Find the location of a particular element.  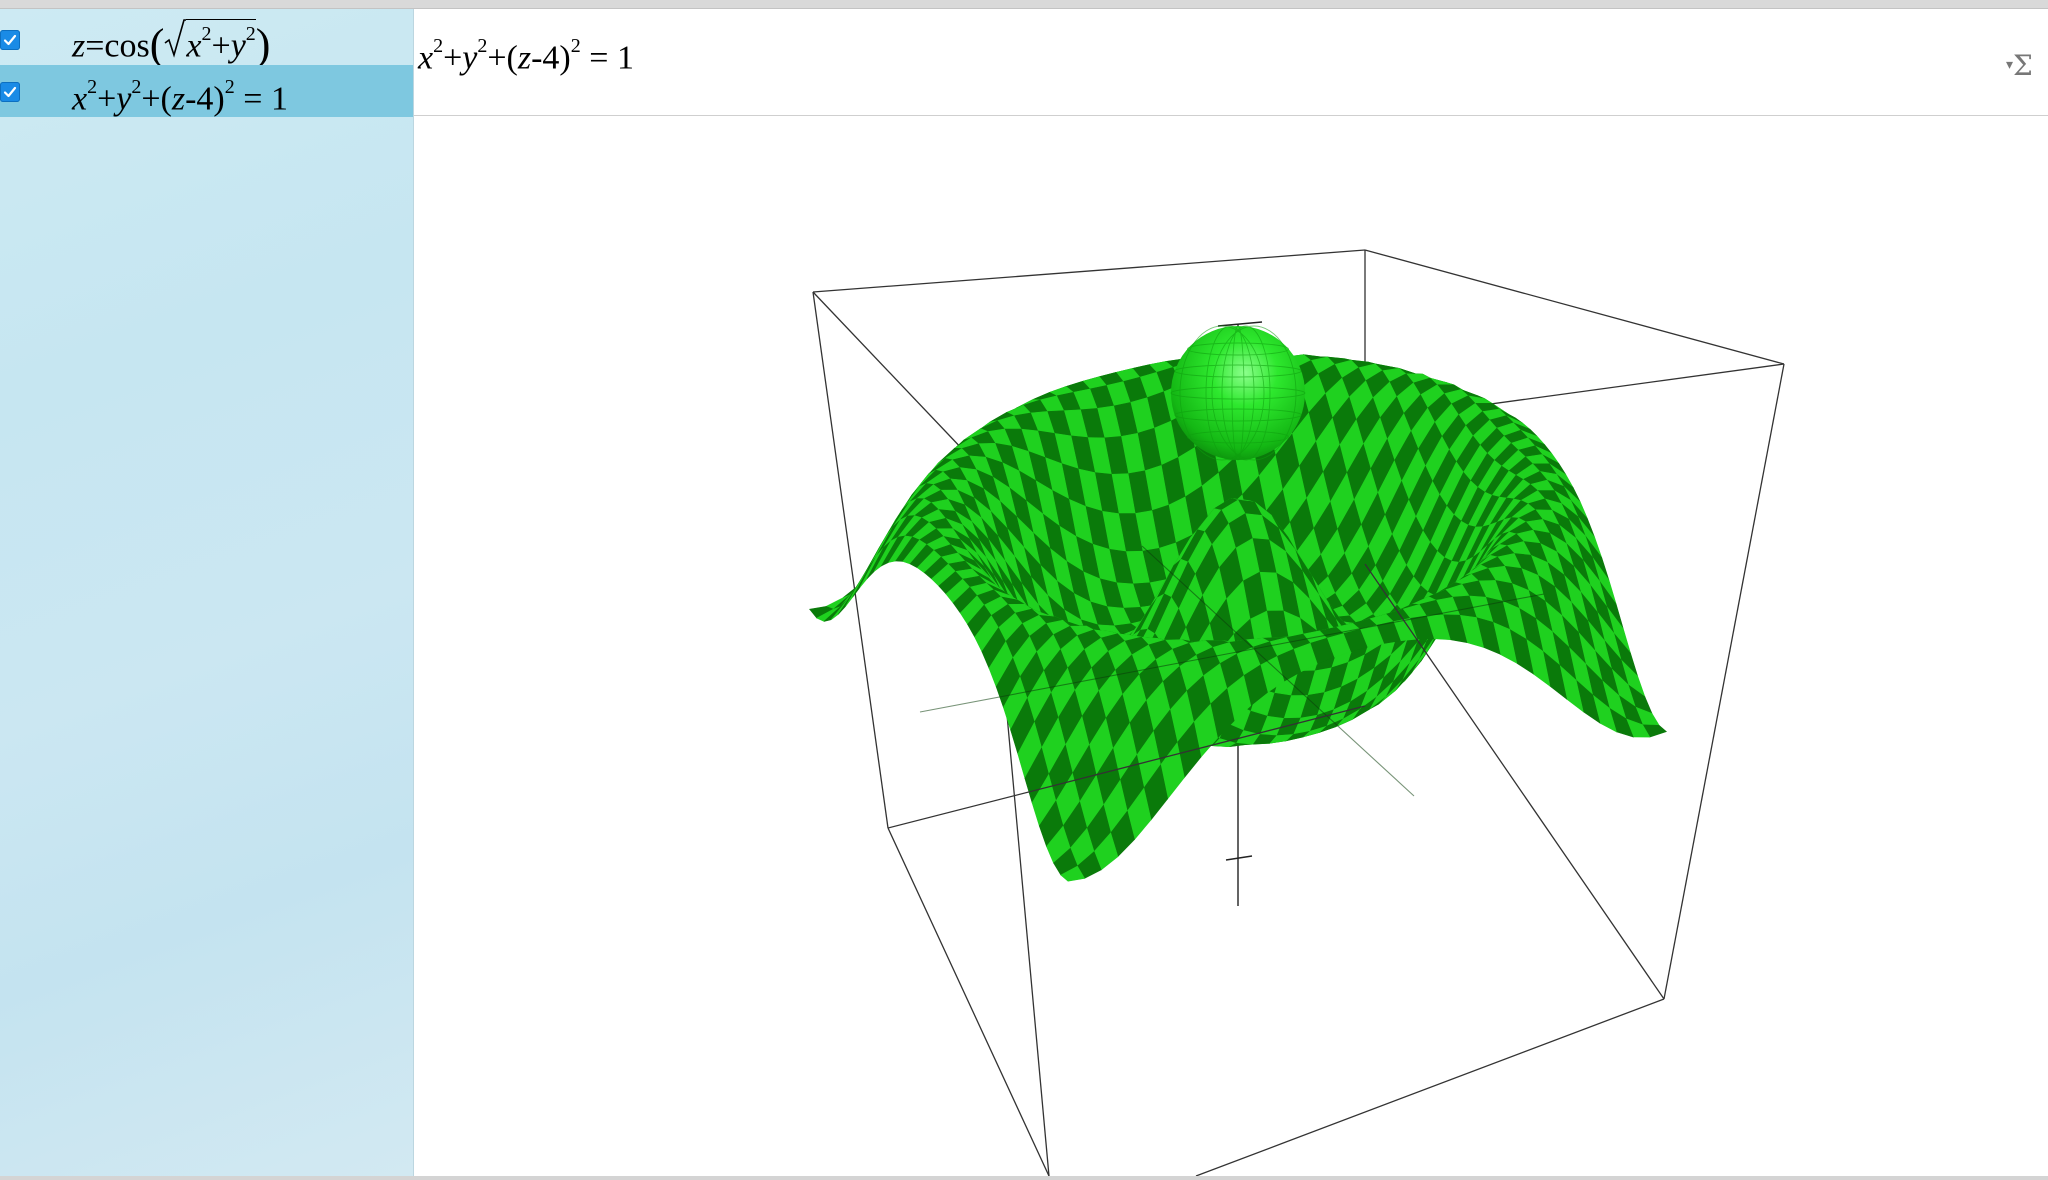

expression-row-surface: z=cos(x2+y2) is located at coordinates (206, 41).